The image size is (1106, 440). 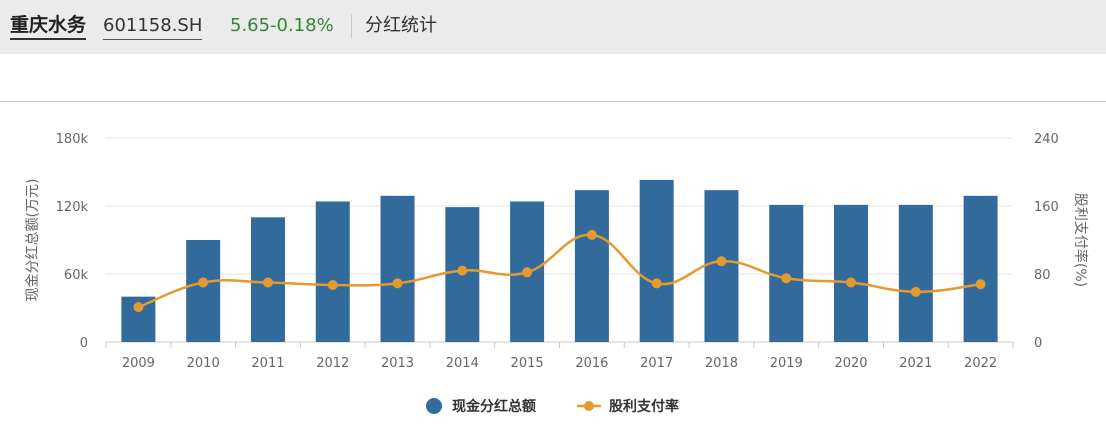 What do you see at coordinates (559, 271) in the screenshot?
I see `payout-ratio-line` at bounding box center [559, 271].